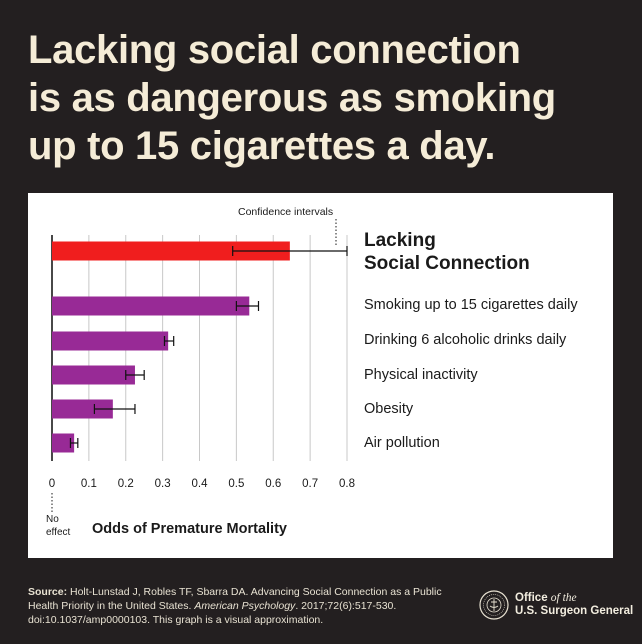 This screenshot has width=642, height=644. I want to click on x-tick-label: 0, so click(52, 484).